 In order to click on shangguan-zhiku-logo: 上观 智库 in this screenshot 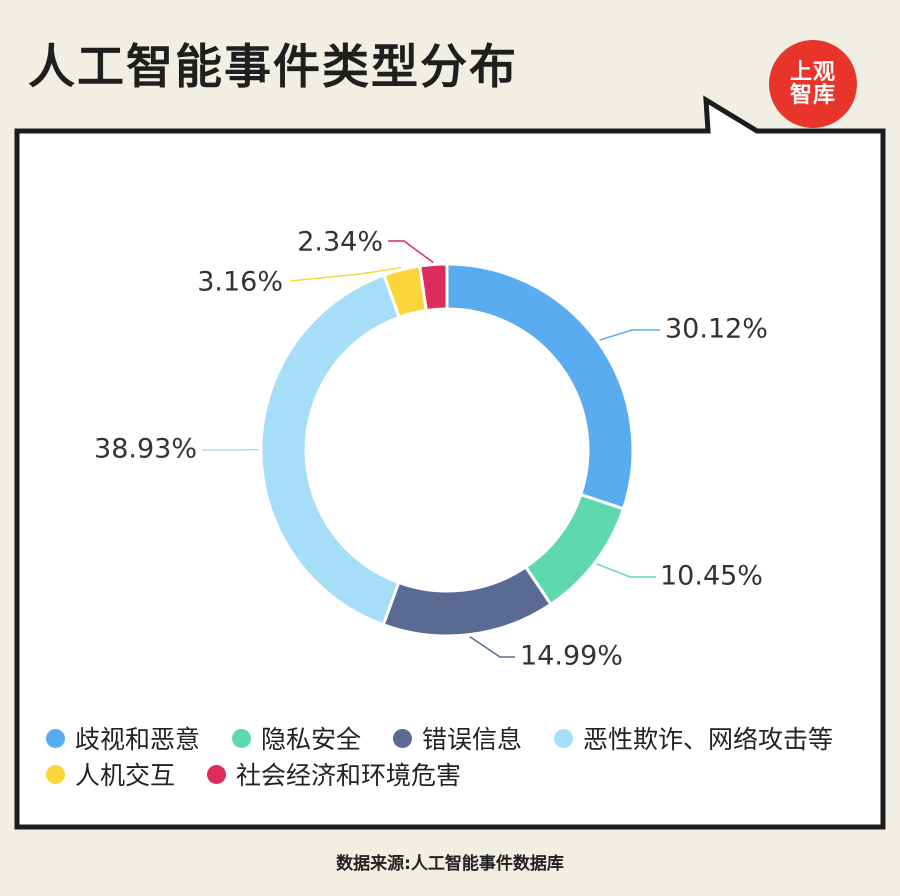, I will do `click(813, 84)`.